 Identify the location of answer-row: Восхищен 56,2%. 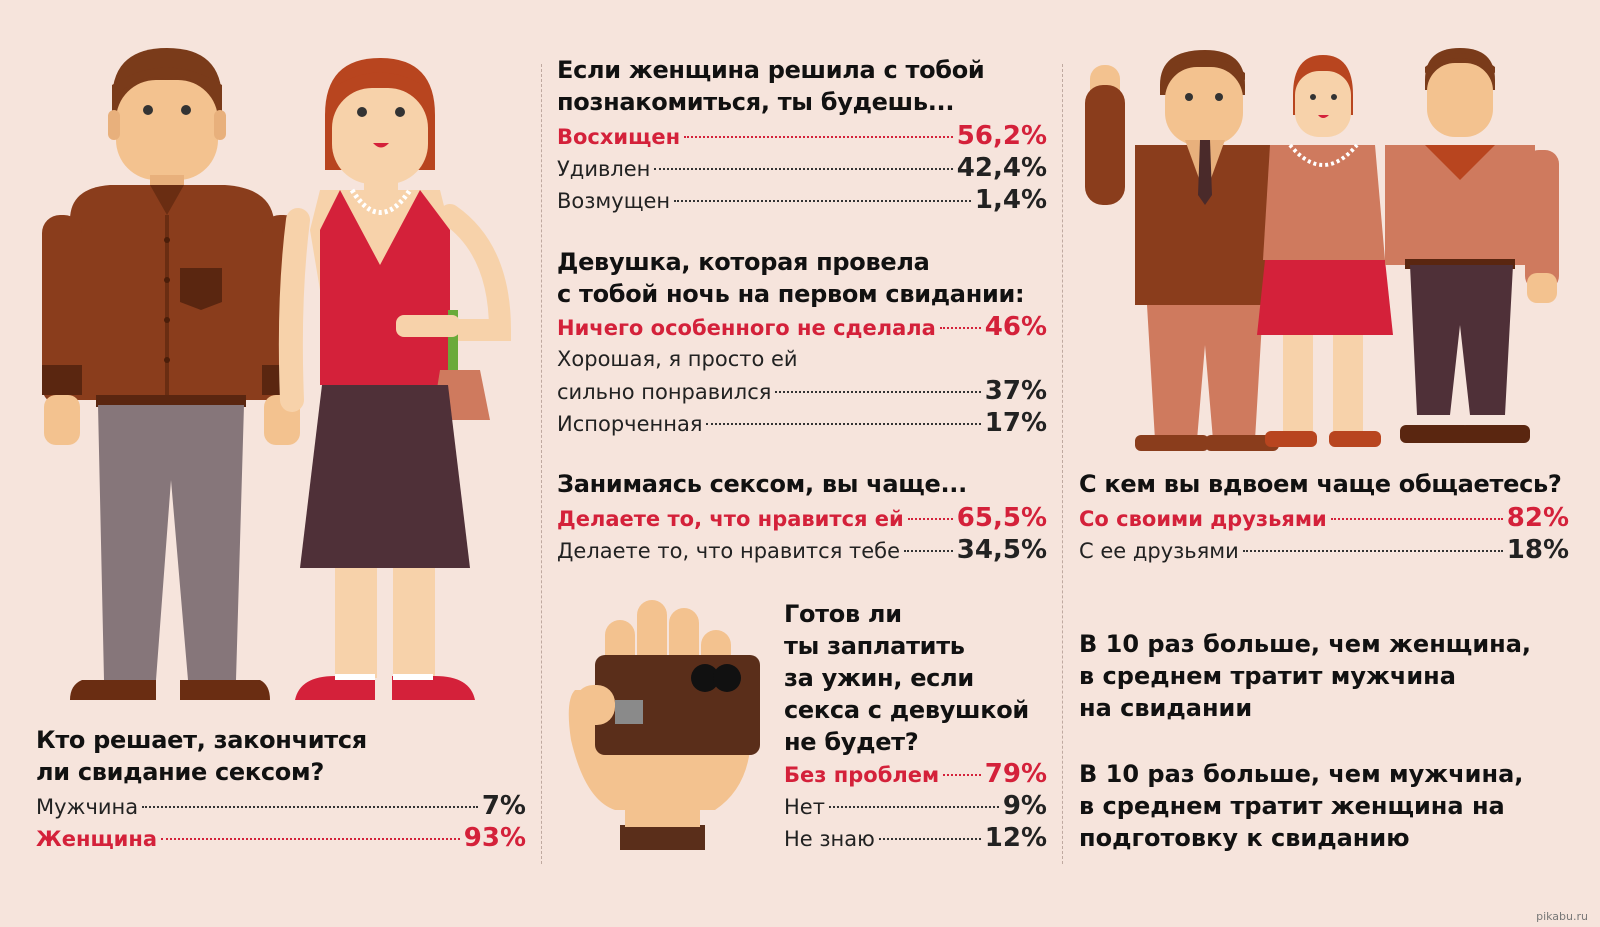
(802, 136).